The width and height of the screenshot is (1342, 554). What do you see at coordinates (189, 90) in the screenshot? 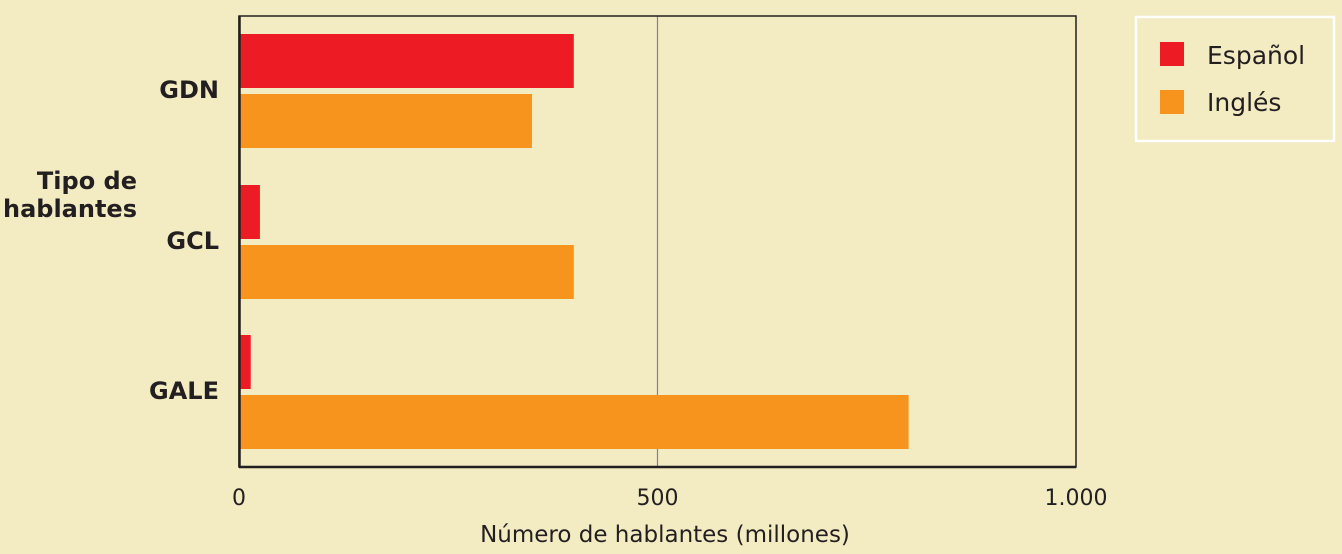
I see `category-label: GDN` at bounding box center [189, 90].